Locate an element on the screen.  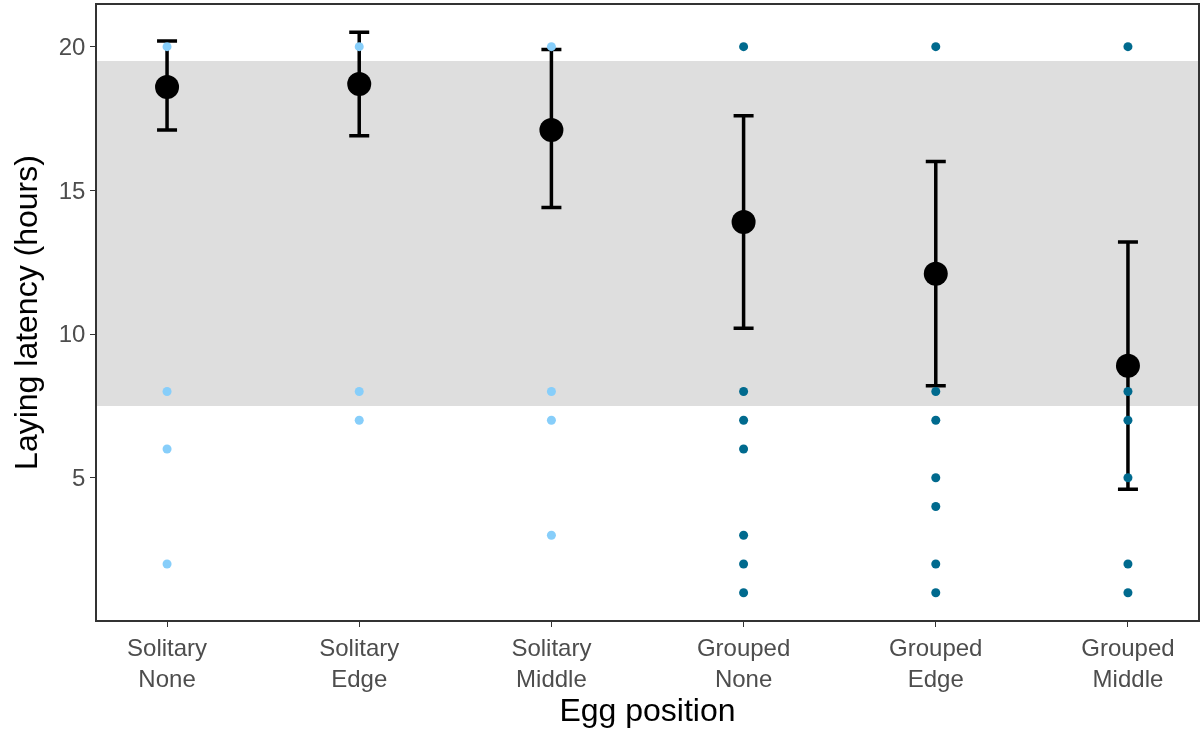
x-tick-label: Grouped Middle is located at coordinates (1128, 662).